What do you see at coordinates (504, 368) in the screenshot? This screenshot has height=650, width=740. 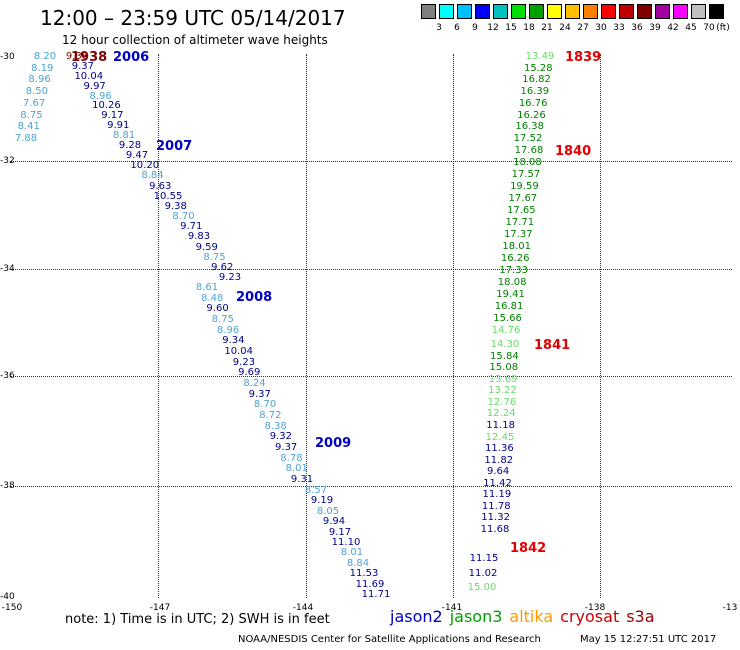 I see `wave-height-value: 15.08` at bounding box center [504, 368].